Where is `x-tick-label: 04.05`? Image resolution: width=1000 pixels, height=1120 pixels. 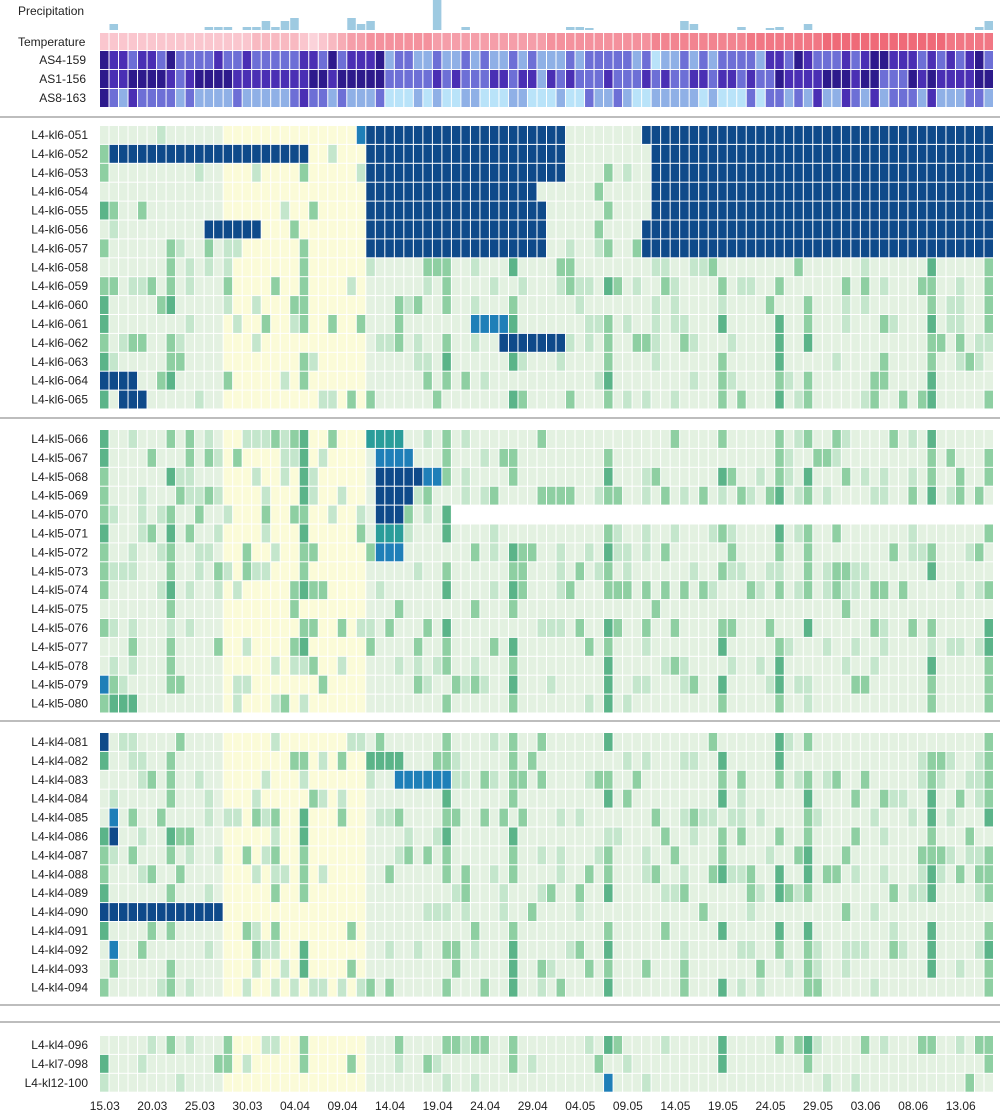 x-tick-label: 04.05 is located at coordinates (580, 1106).